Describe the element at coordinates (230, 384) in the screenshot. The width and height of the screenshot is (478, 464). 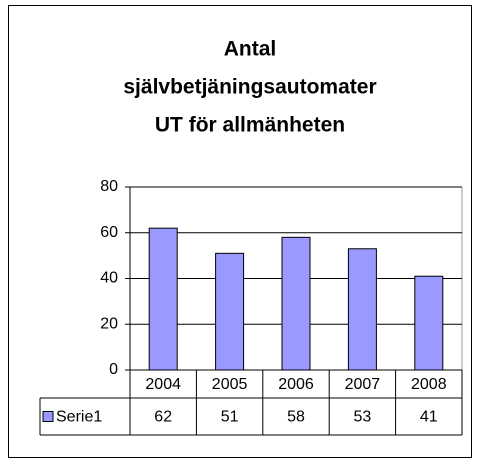
I see `x-tick-label: 2005` at that location.